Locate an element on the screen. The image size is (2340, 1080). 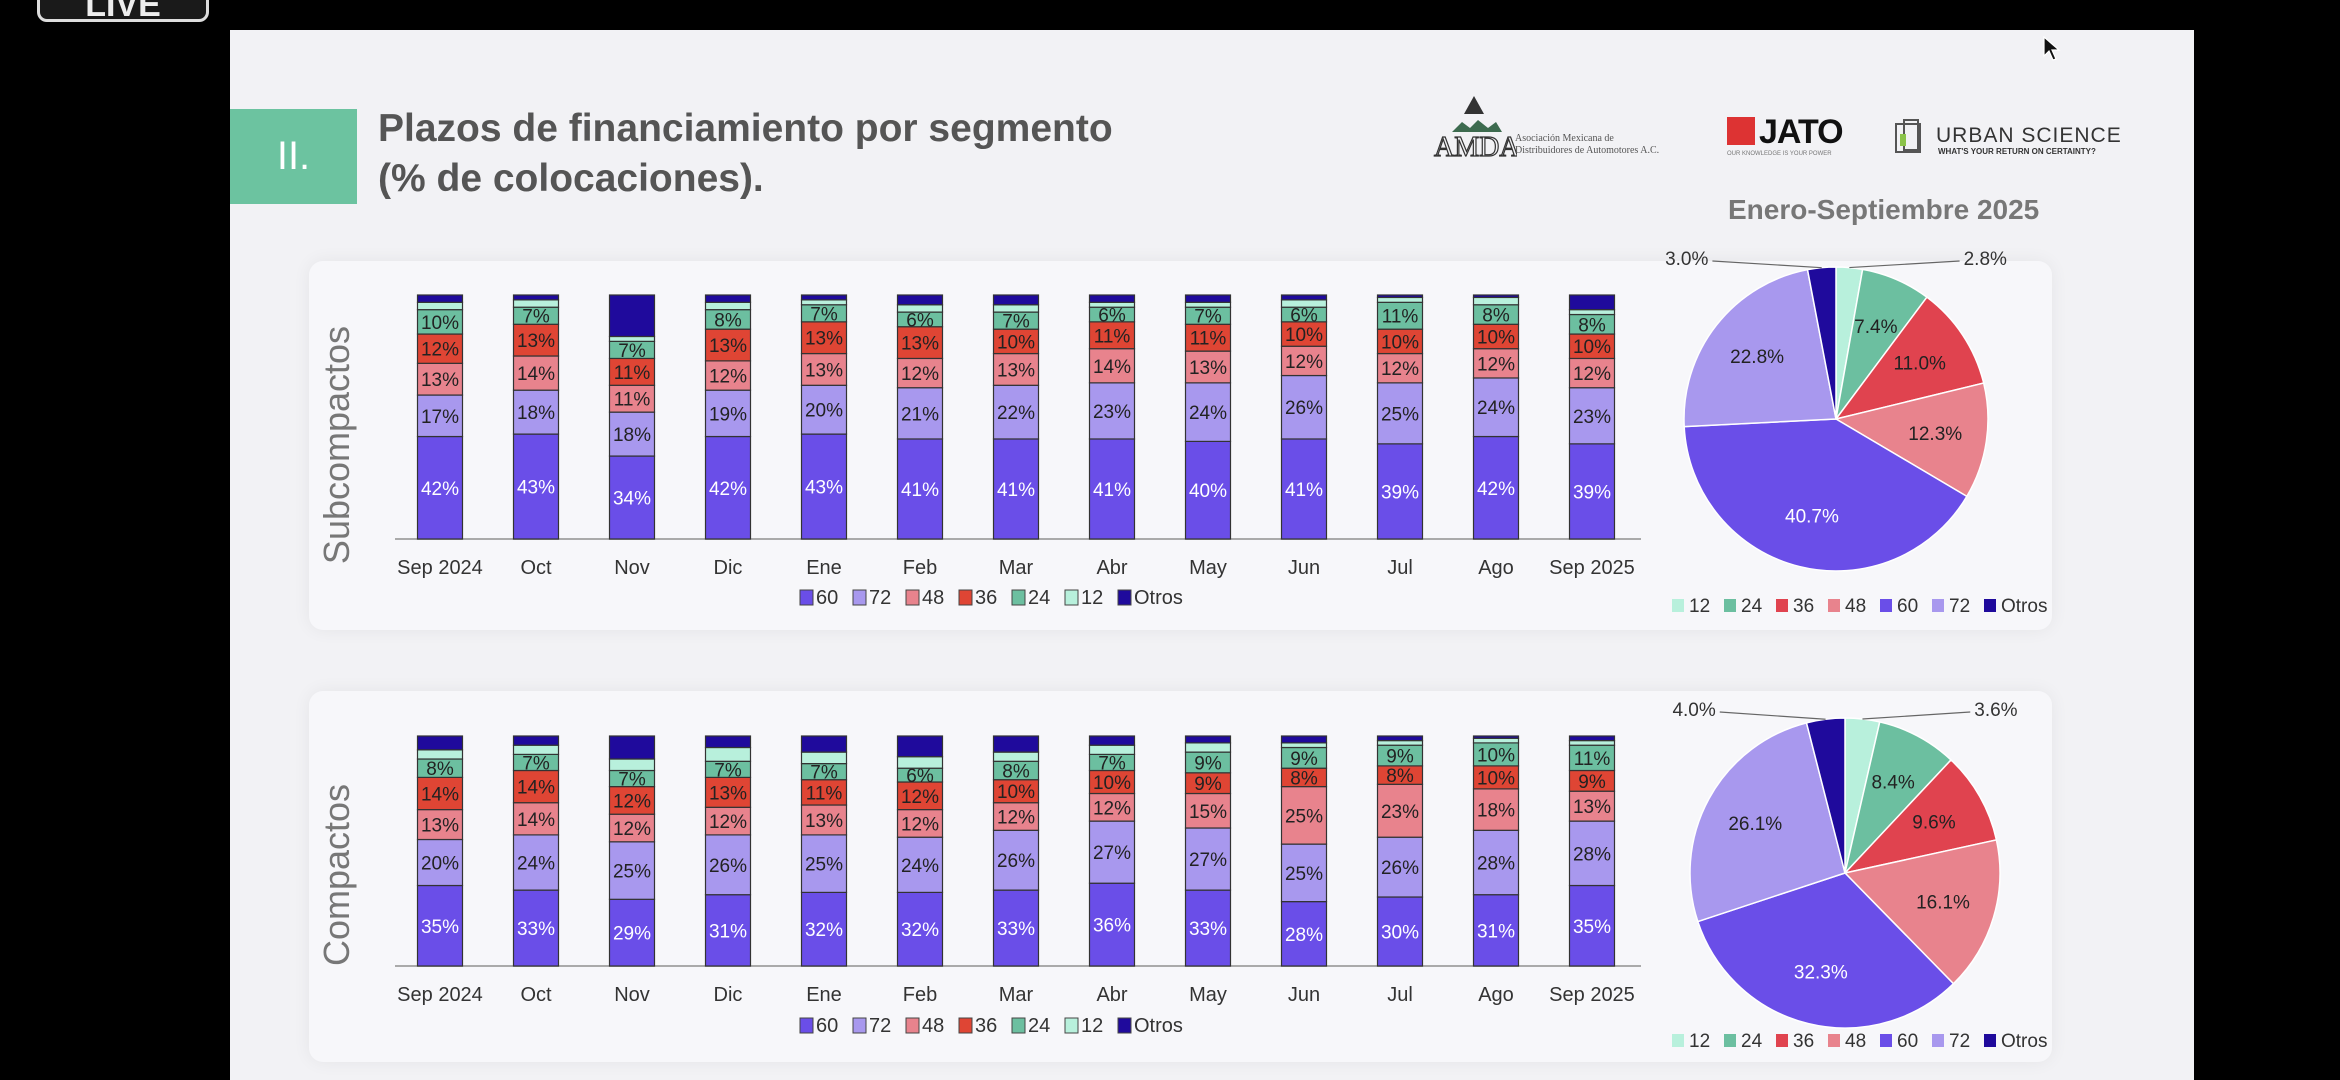
urban-science-name: URBAN SCIENCE is located at coordinates (2029, 135).